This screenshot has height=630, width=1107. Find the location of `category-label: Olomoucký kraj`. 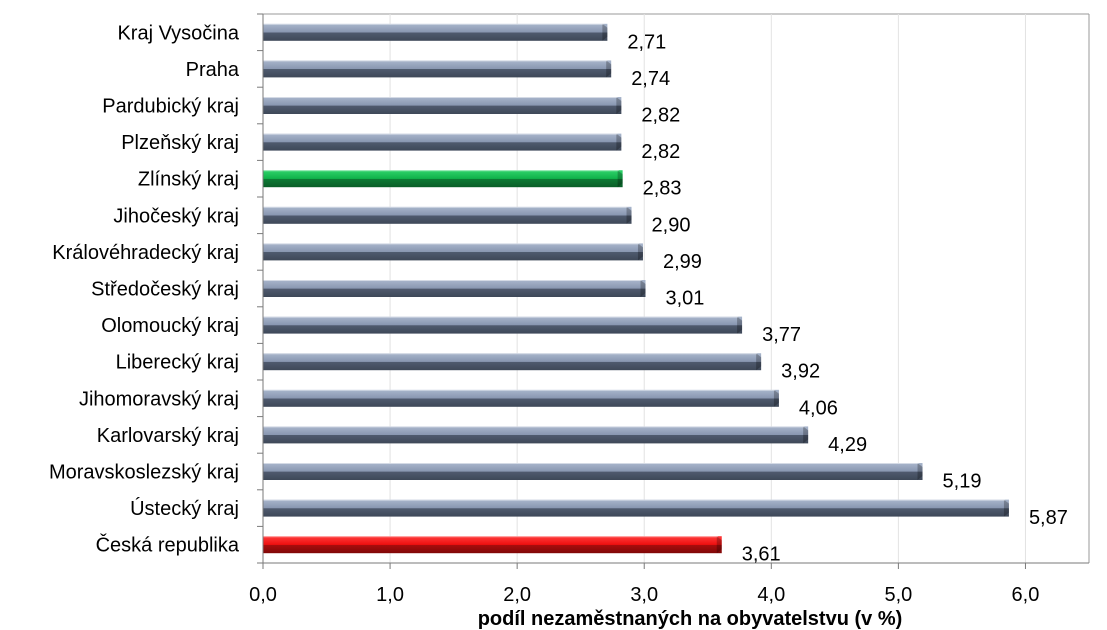

category-label: Olomoucký kraj is located at coordinates (170, 326).